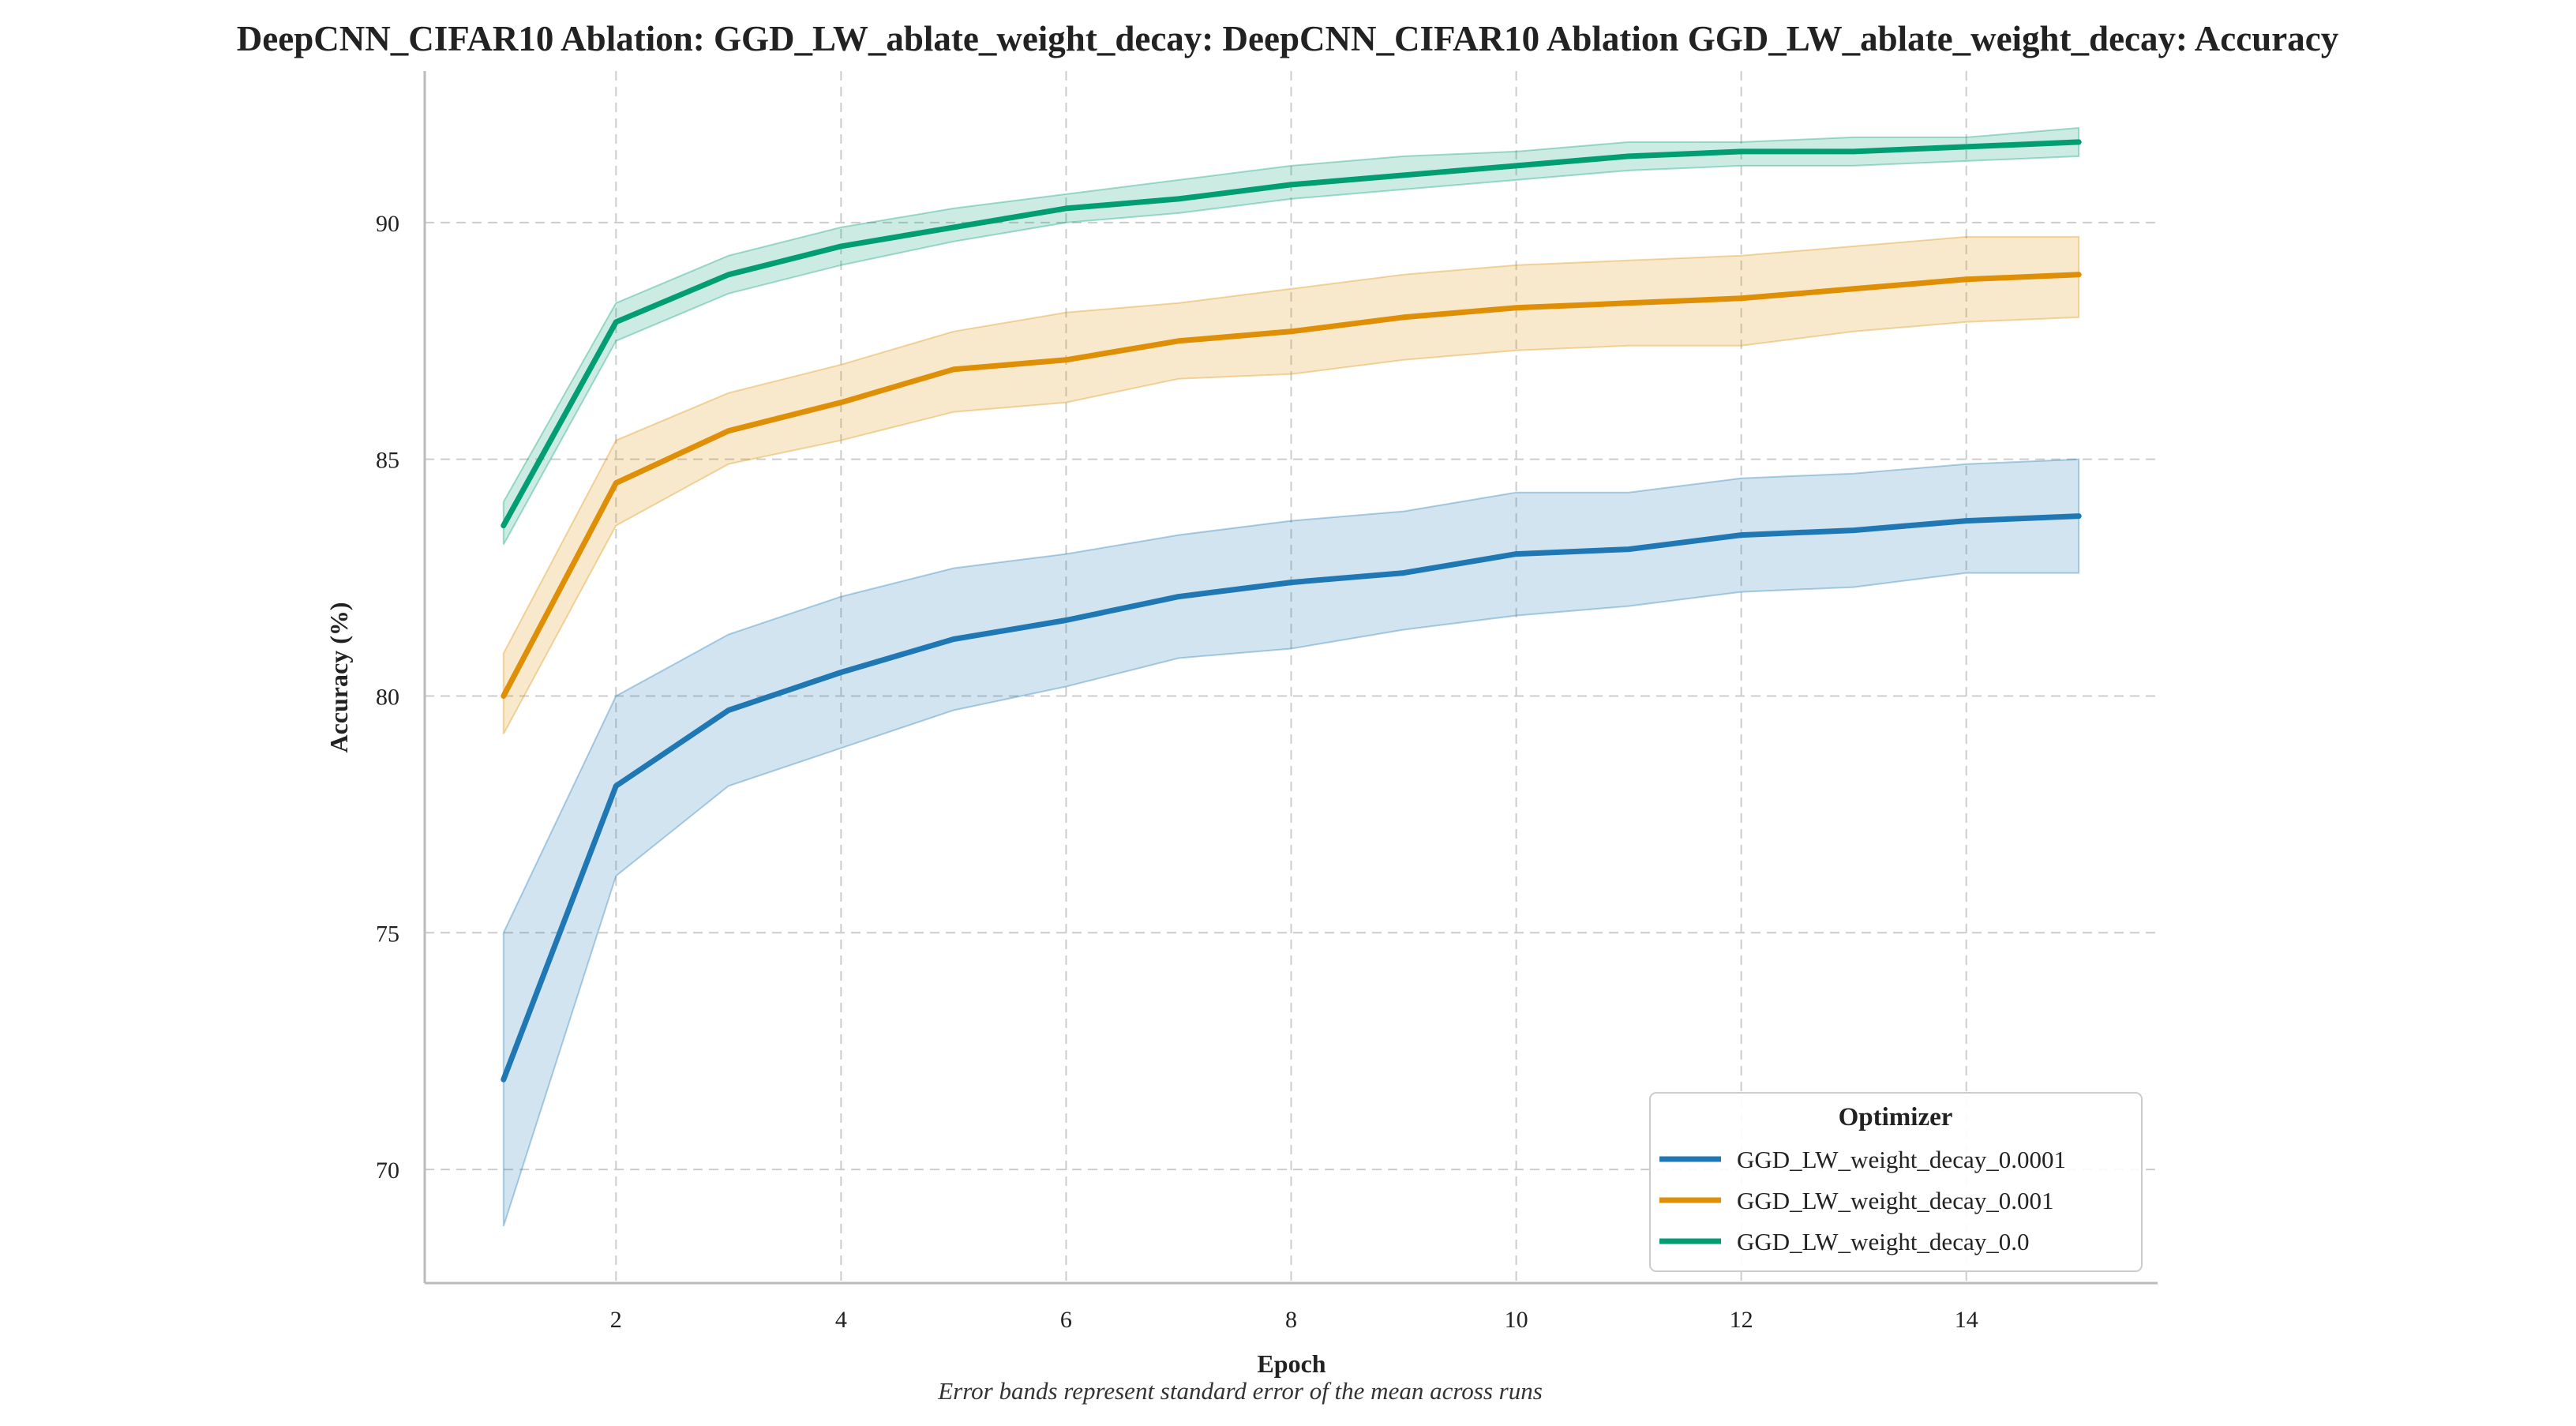 This screenshot has height=1426, width=2576. Describe the element at coordinates (387, 224) in the screenshot. I see `y-tick-label: 90` at that location.